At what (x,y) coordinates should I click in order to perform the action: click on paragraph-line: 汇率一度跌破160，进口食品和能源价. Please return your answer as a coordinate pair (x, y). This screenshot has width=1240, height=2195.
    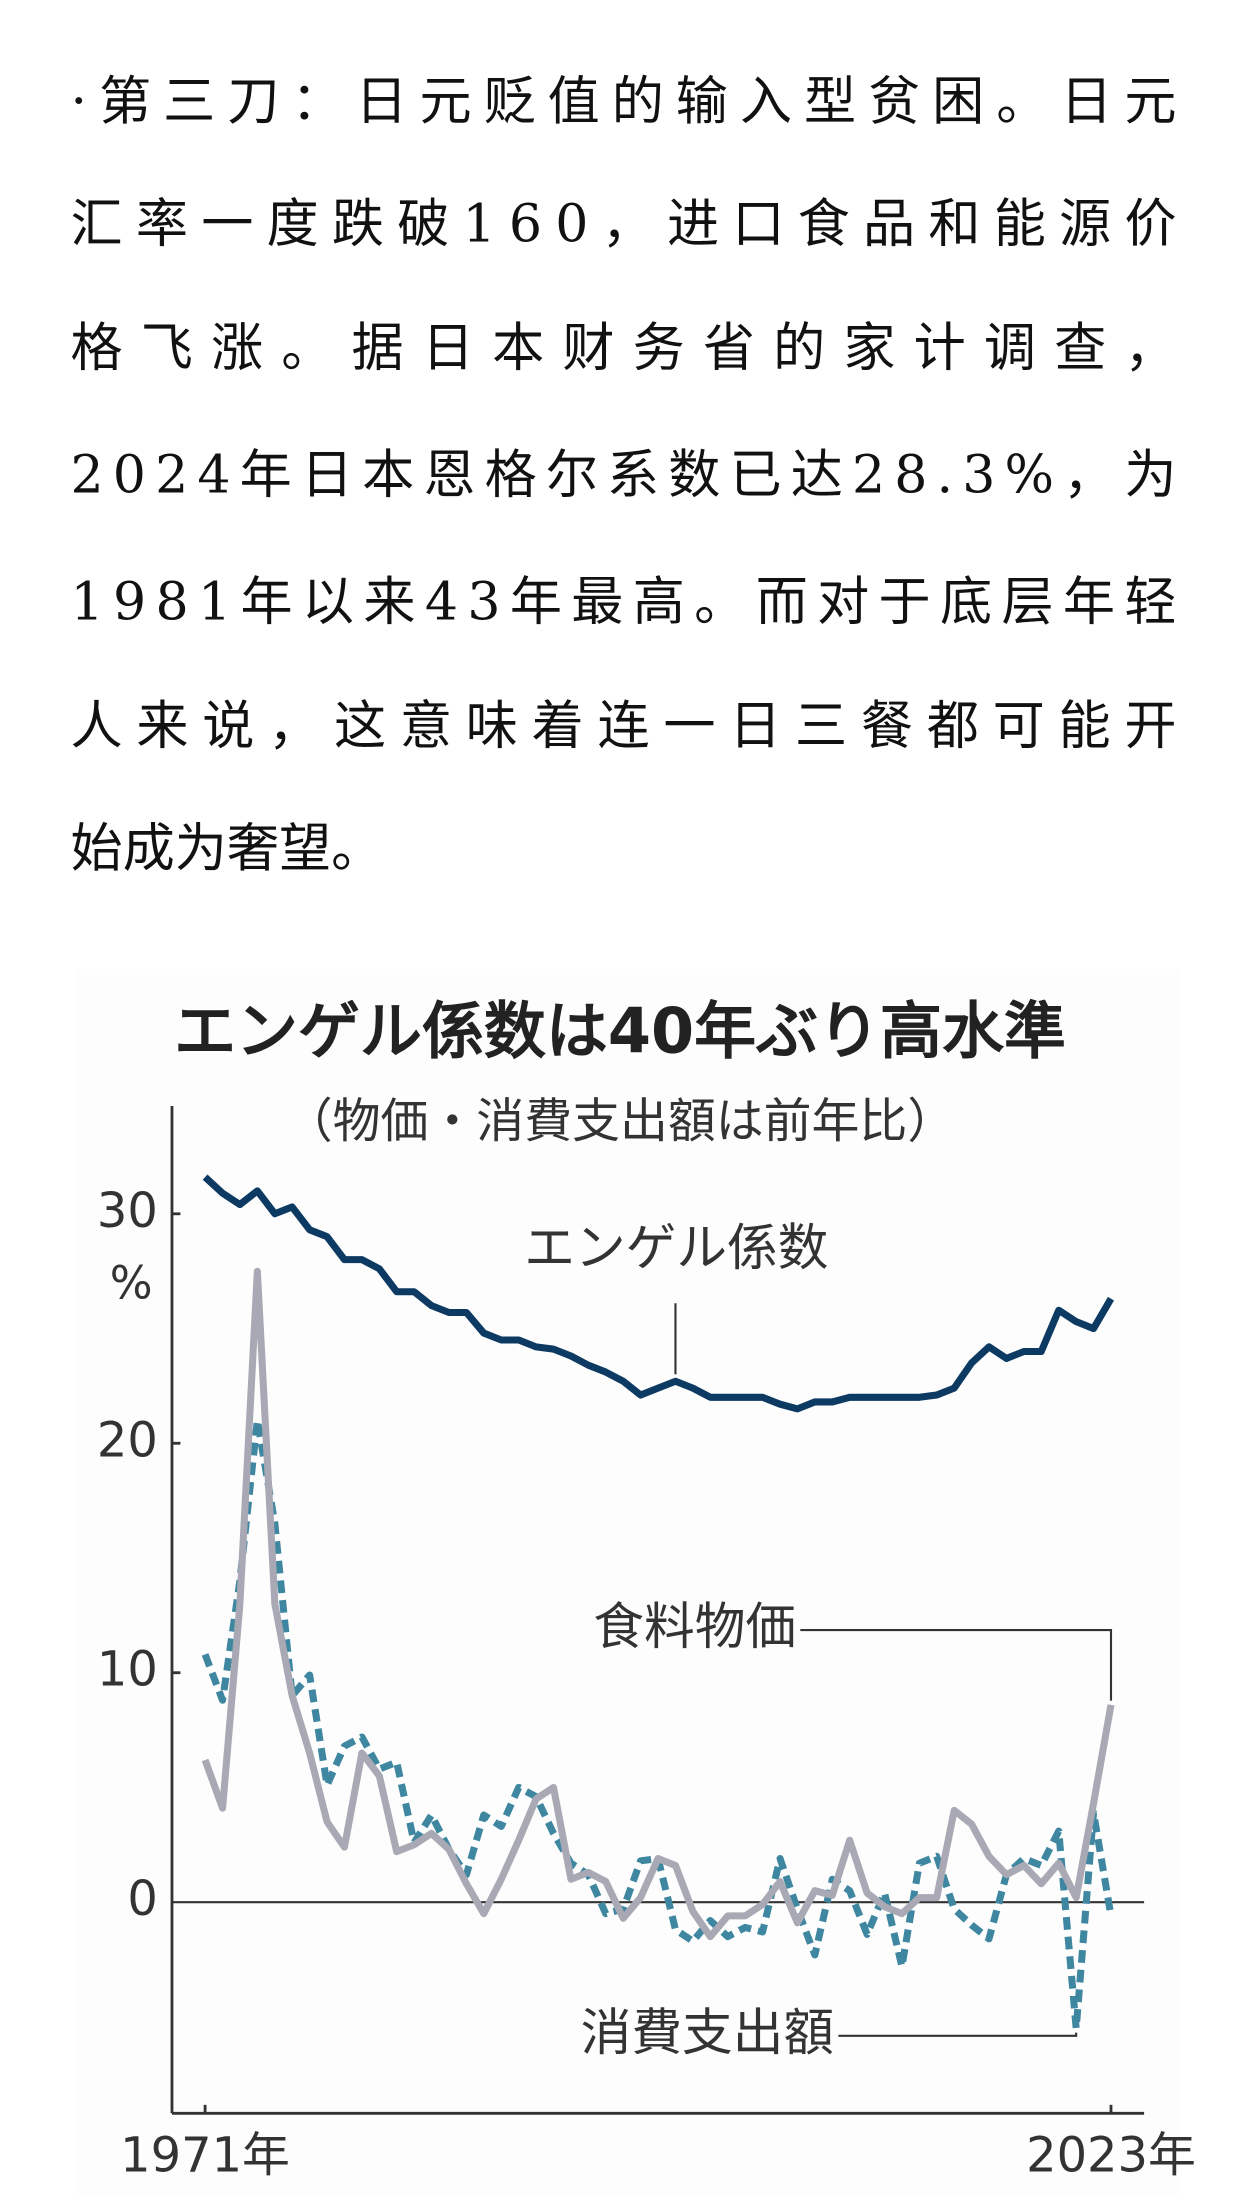
    Looking at the image, I should click on (624, 225).